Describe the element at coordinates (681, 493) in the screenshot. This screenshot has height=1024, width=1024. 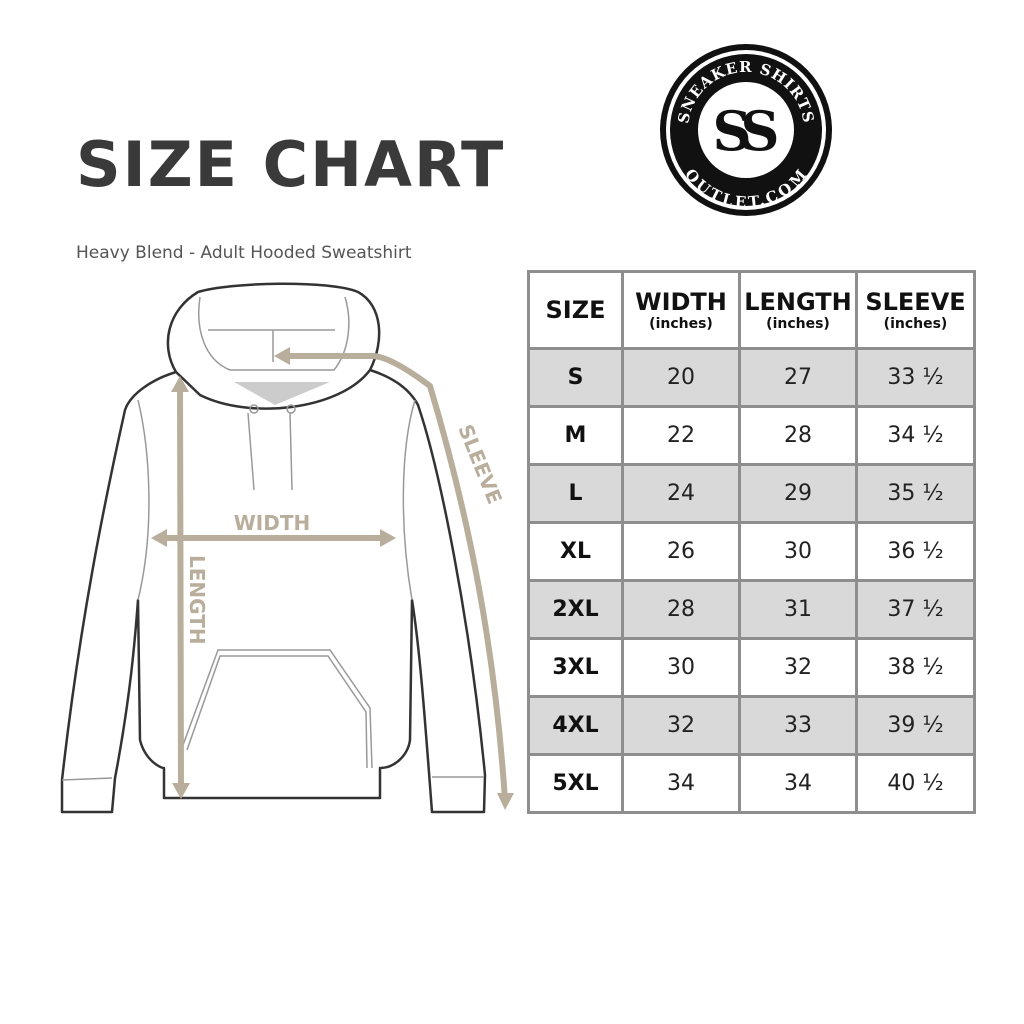
I see `cell-width: 24` at that location.